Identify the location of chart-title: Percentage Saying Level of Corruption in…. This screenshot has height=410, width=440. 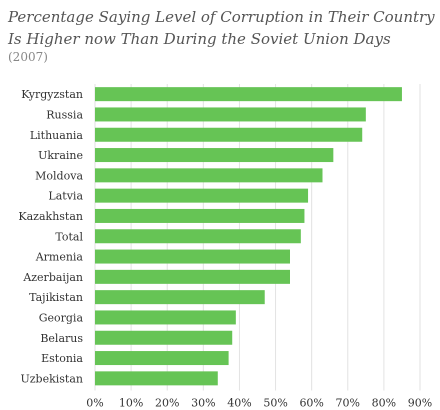
(221, 28).